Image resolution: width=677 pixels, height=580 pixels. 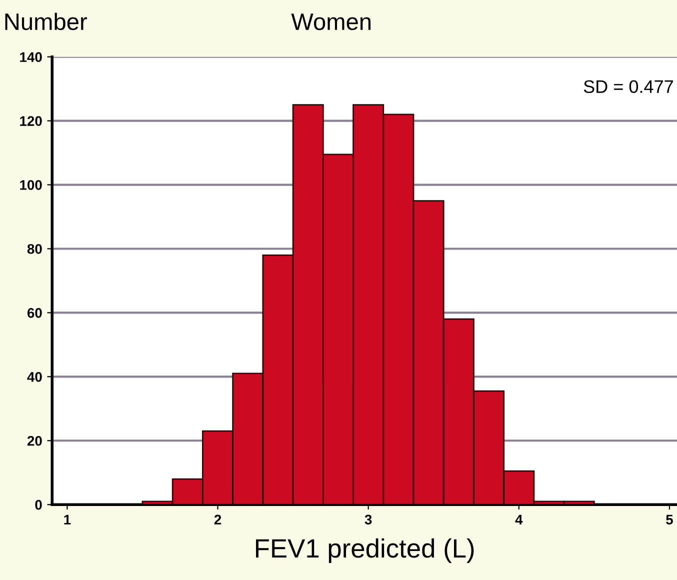 I want to click on y-tick-label: 120, so click(x=31, y=121).